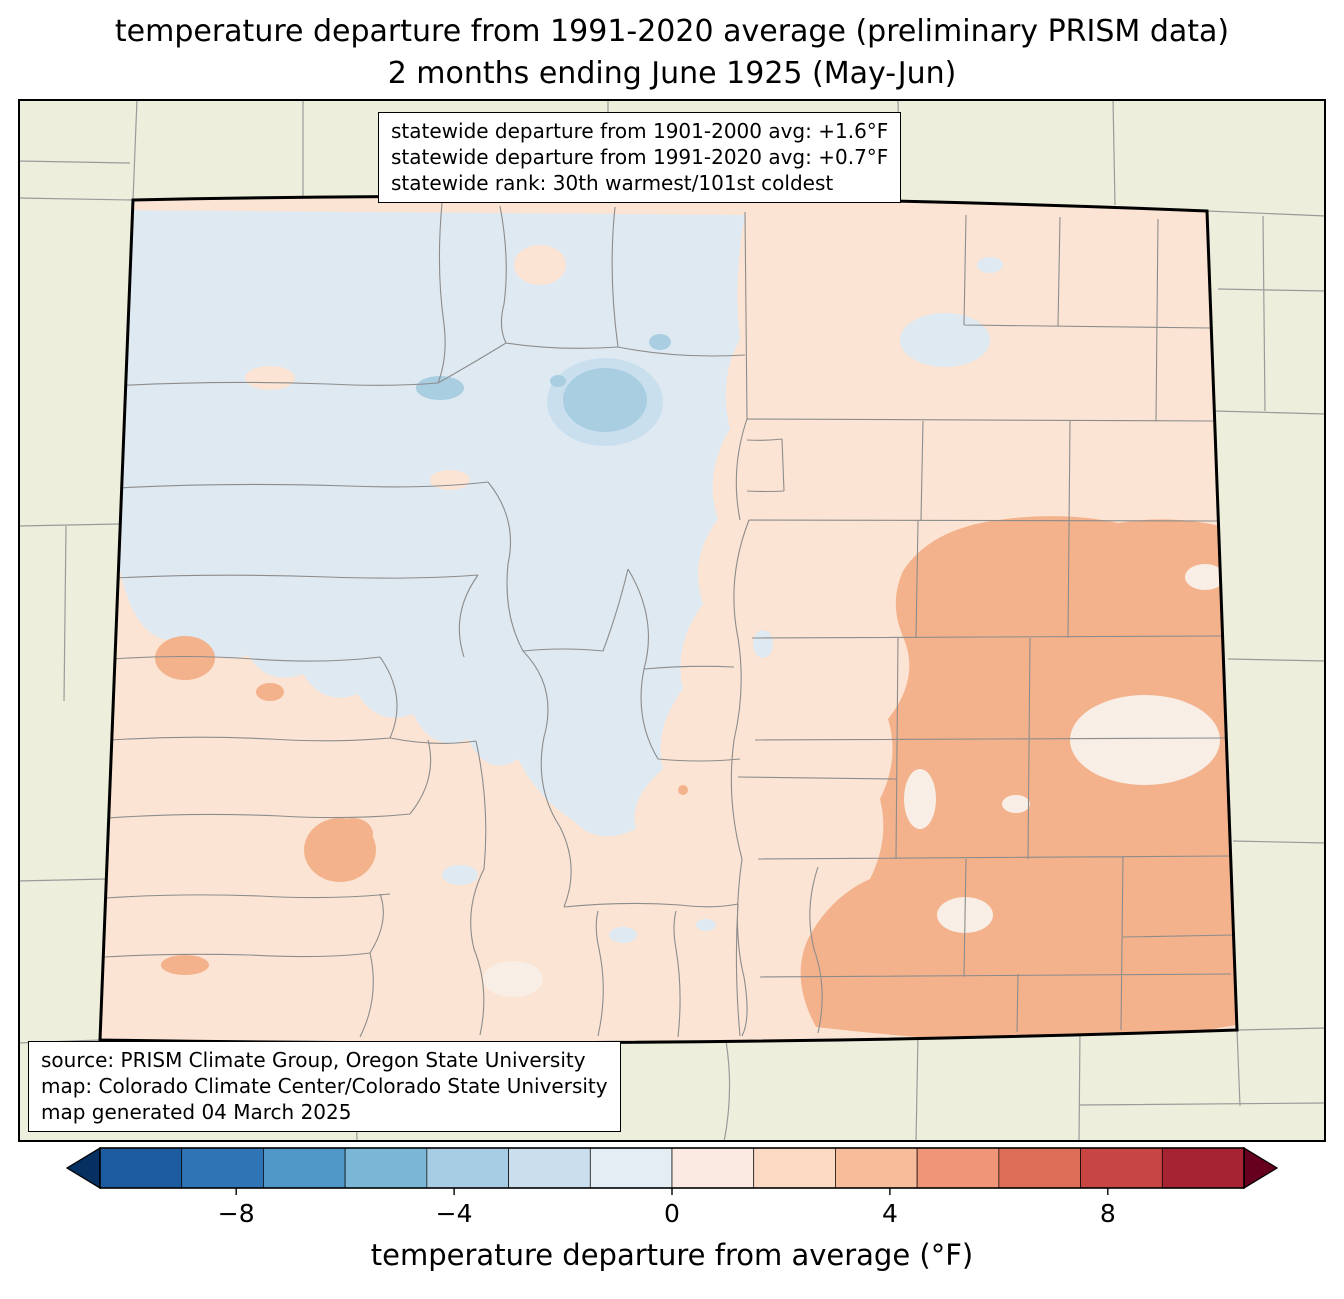  I want to click on colorbar-arrow-left, so click(83, 1168).